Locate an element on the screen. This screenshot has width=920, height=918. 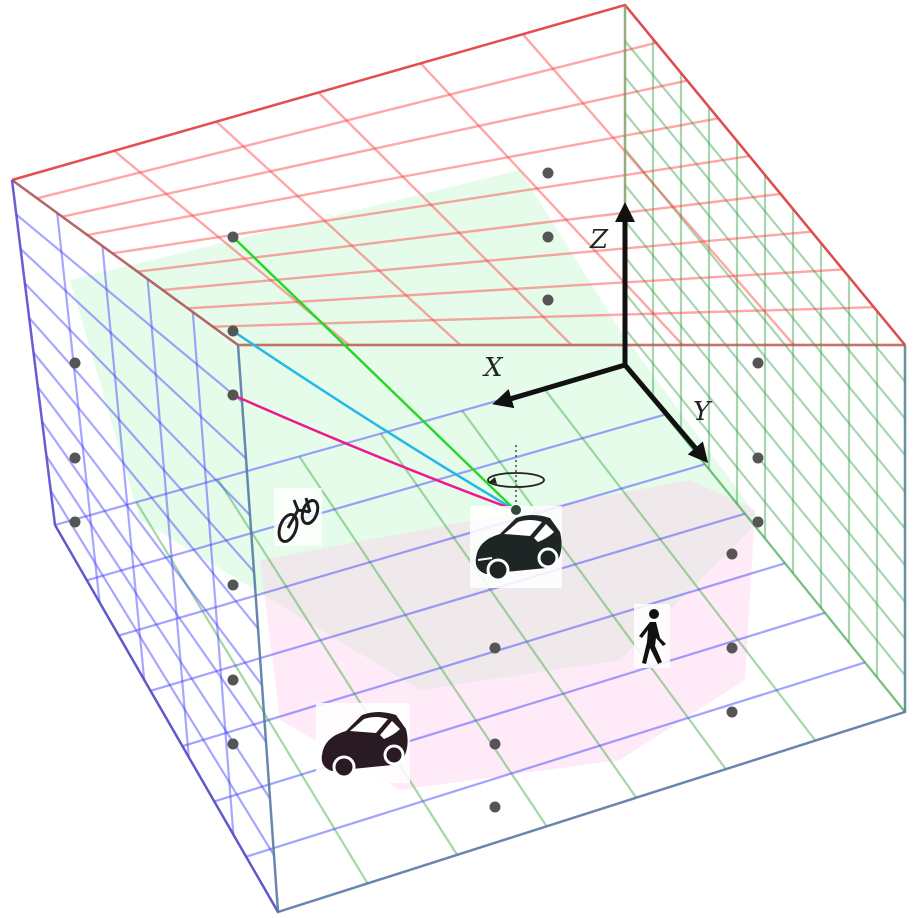
bicycle-icon is located at coordinates (298, 517).